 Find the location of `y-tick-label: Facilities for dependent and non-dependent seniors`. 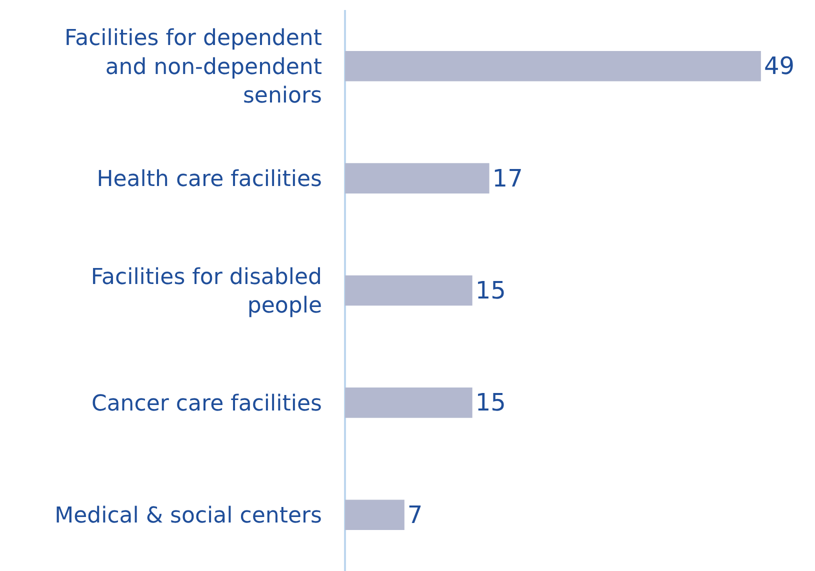

y-tick-label: Facilities for dependent and non-dependent seniors is located at coordinates (193, 67).